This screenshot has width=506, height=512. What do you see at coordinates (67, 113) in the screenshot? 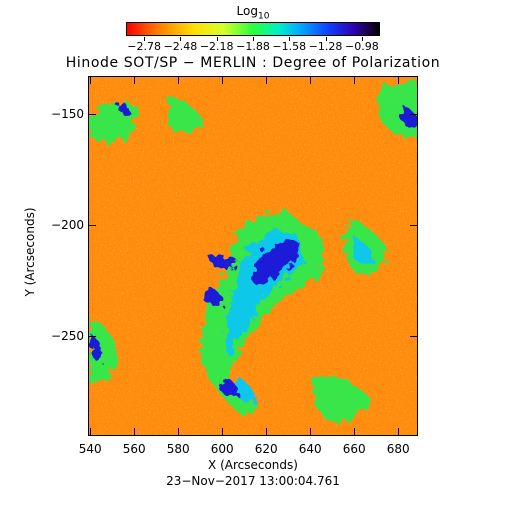
I see `y-tick-label: −150` at bounding box center [67, 113].